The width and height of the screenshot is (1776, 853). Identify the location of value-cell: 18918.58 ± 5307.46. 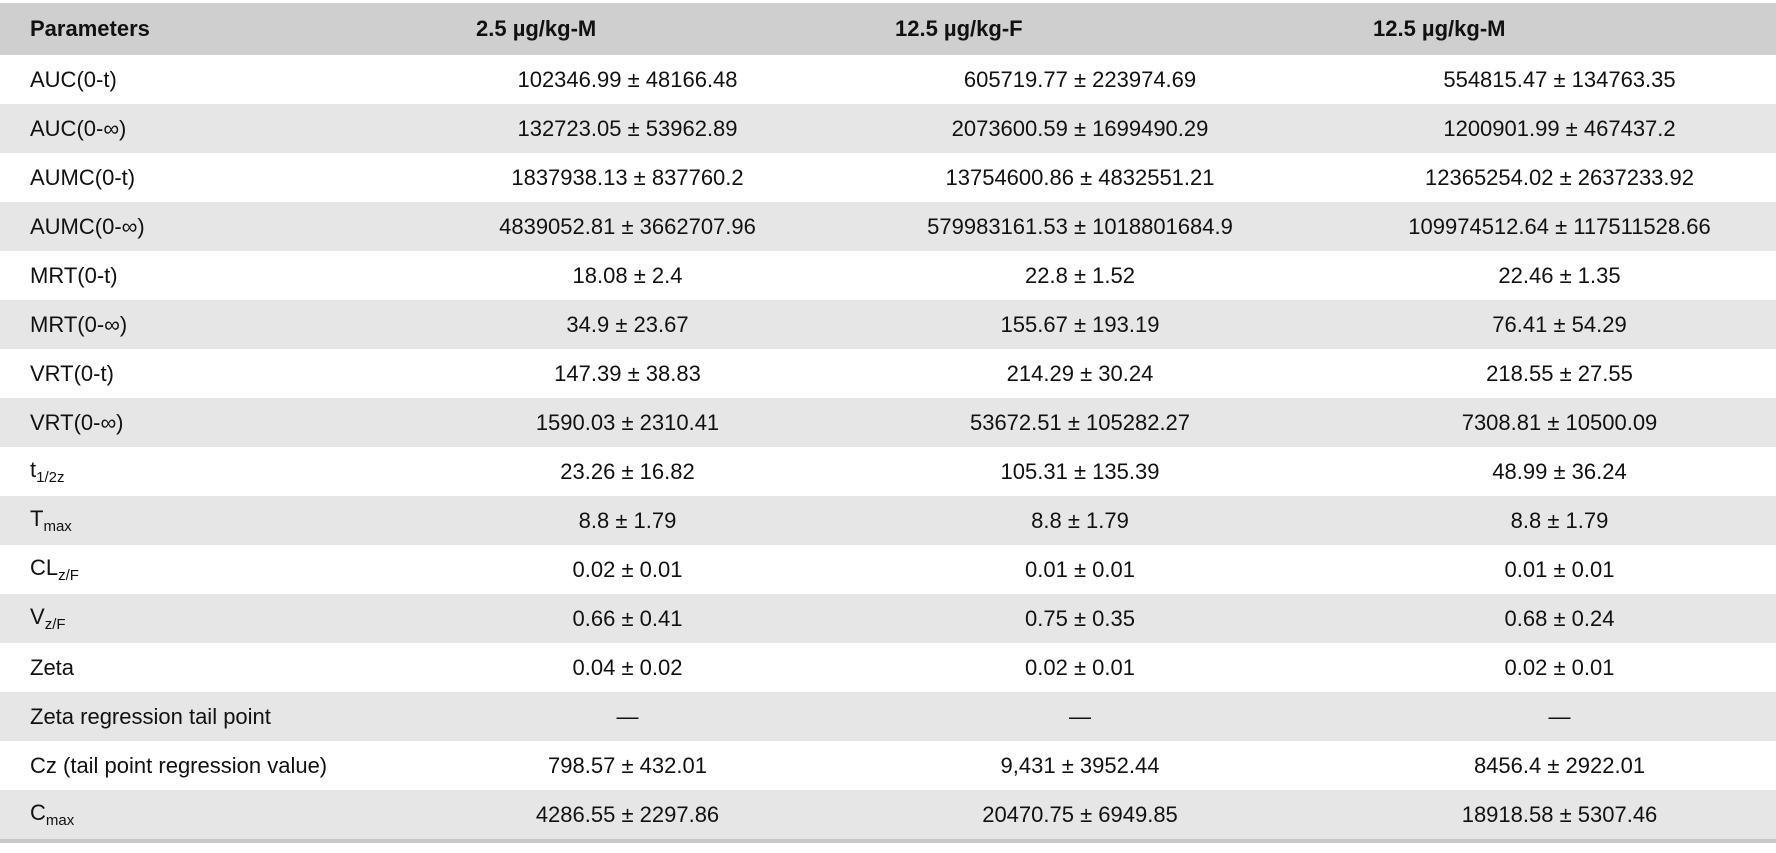
(1559, 814).